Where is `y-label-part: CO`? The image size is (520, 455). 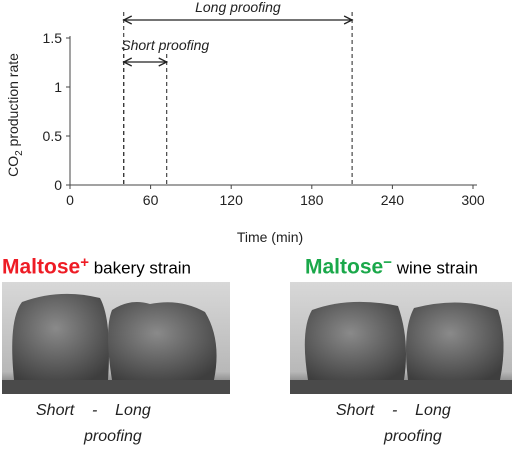 y-label-part: CO is located at coordinates (13, 166).